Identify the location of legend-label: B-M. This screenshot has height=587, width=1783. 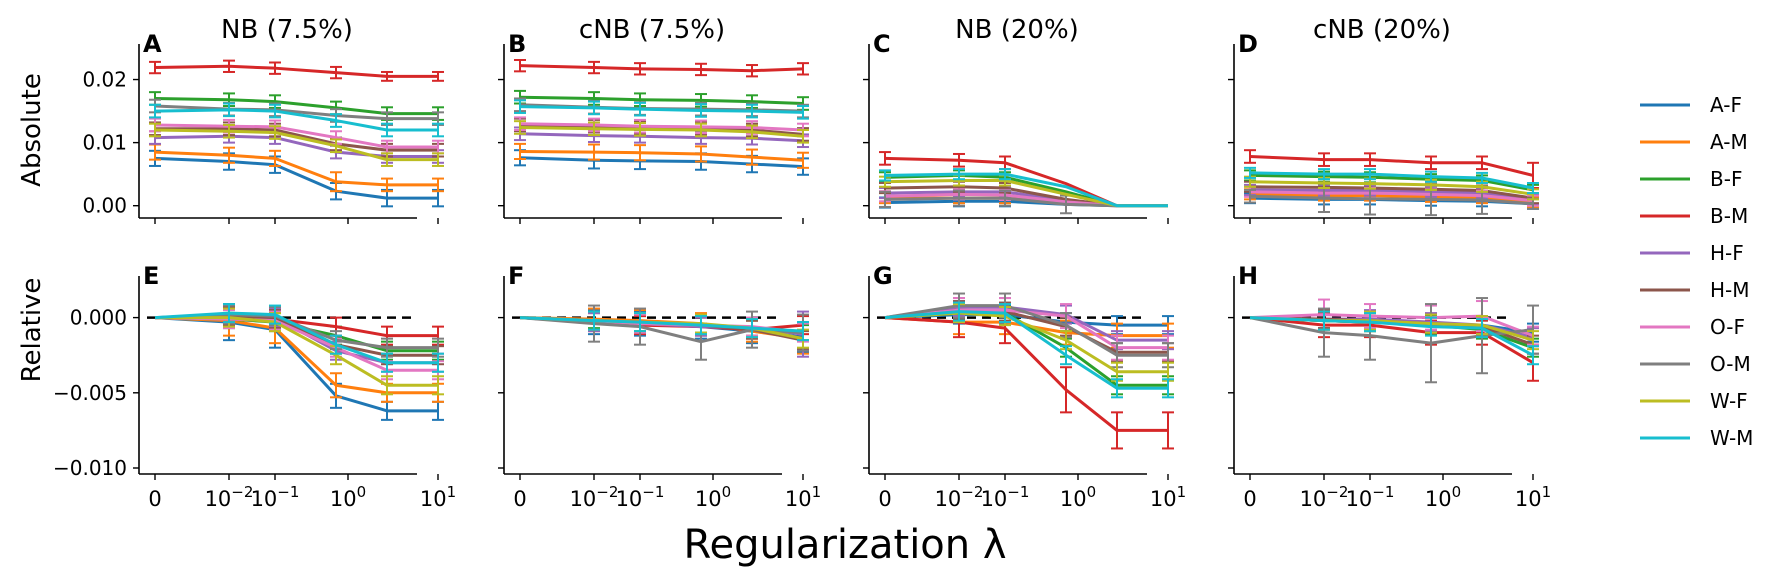
(1729, 216).